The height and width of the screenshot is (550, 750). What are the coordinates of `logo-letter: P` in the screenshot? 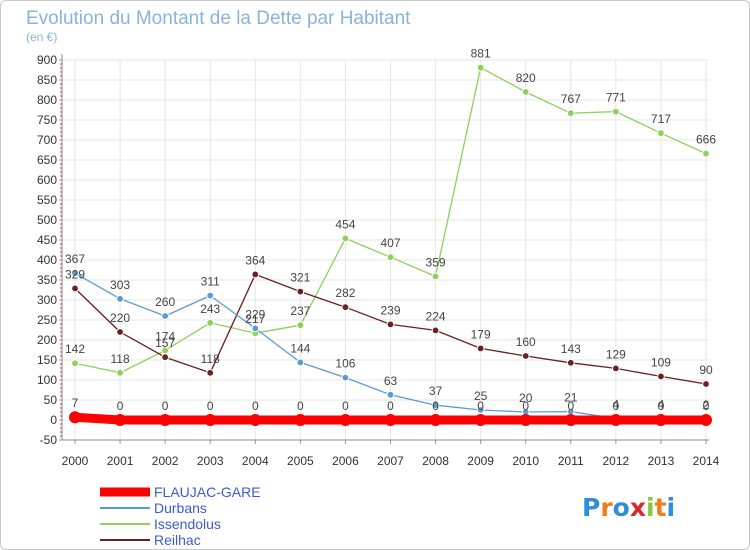 It's located at (591, 507).